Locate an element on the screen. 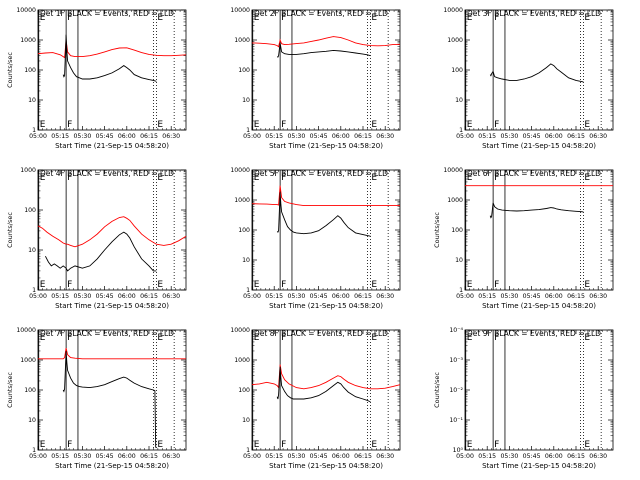 This screenshot has width=640, height=480. y-tick-label: 10⁻³ is located at coordinates (456, 360).